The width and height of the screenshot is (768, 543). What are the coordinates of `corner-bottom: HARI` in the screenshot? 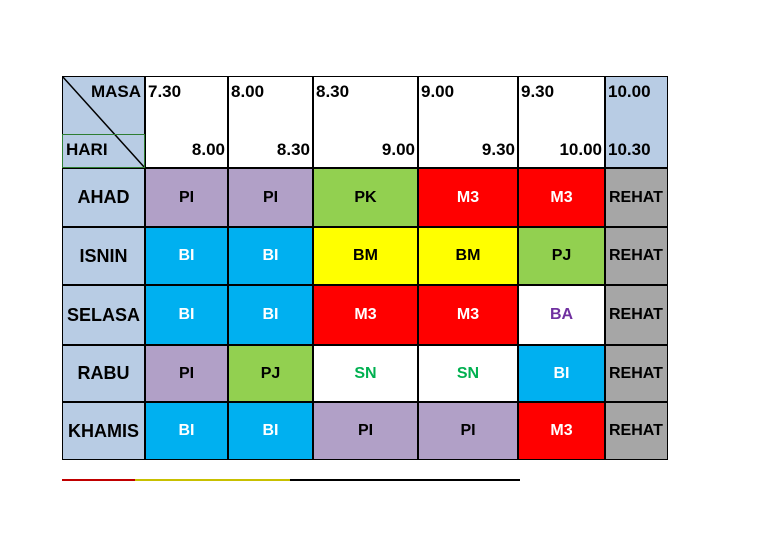 It's located at (87, 149).